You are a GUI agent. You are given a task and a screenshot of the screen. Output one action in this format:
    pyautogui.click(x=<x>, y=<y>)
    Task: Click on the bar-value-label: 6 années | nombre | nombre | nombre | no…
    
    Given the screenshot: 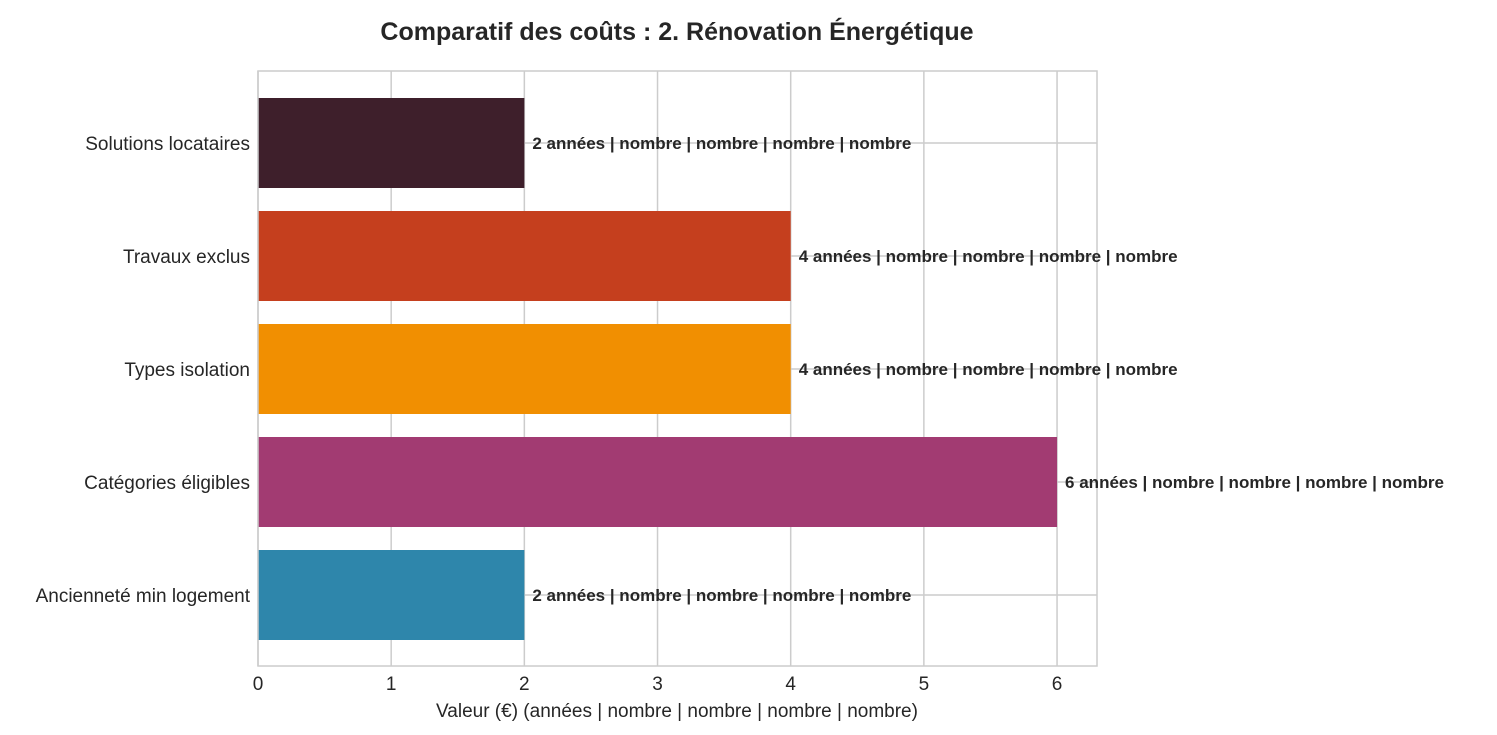 What is the action you would take?
    pyautogui.click(x=1254, y=482)
    